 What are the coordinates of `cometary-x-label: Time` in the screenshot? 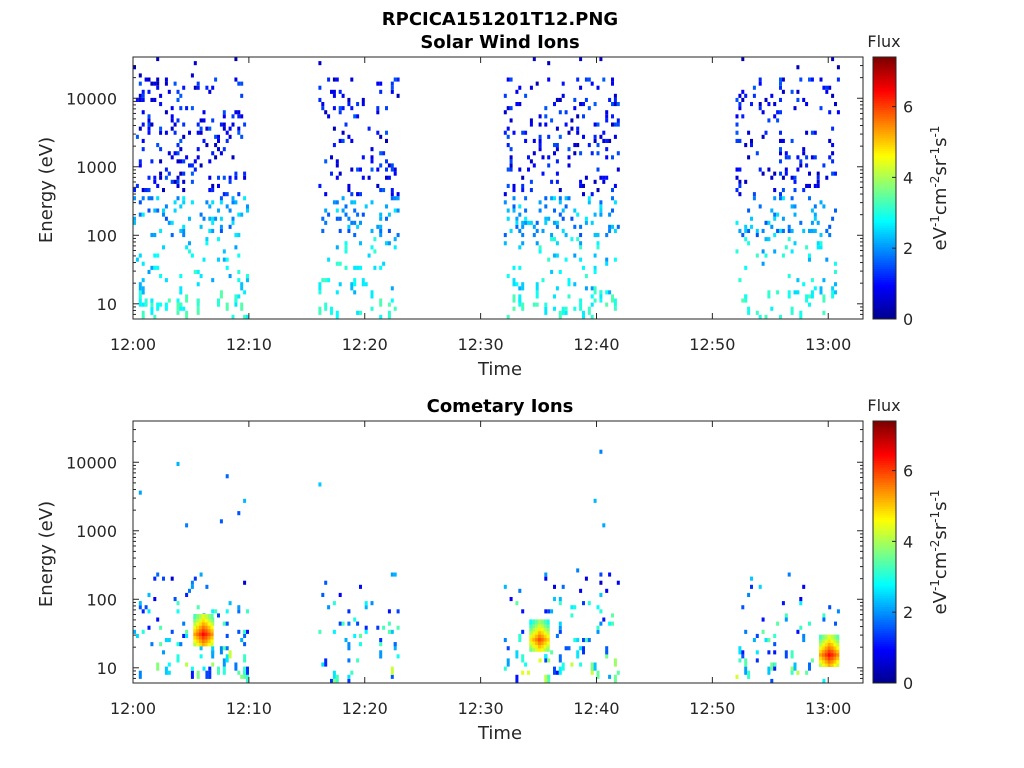 It's located at (499, 733).